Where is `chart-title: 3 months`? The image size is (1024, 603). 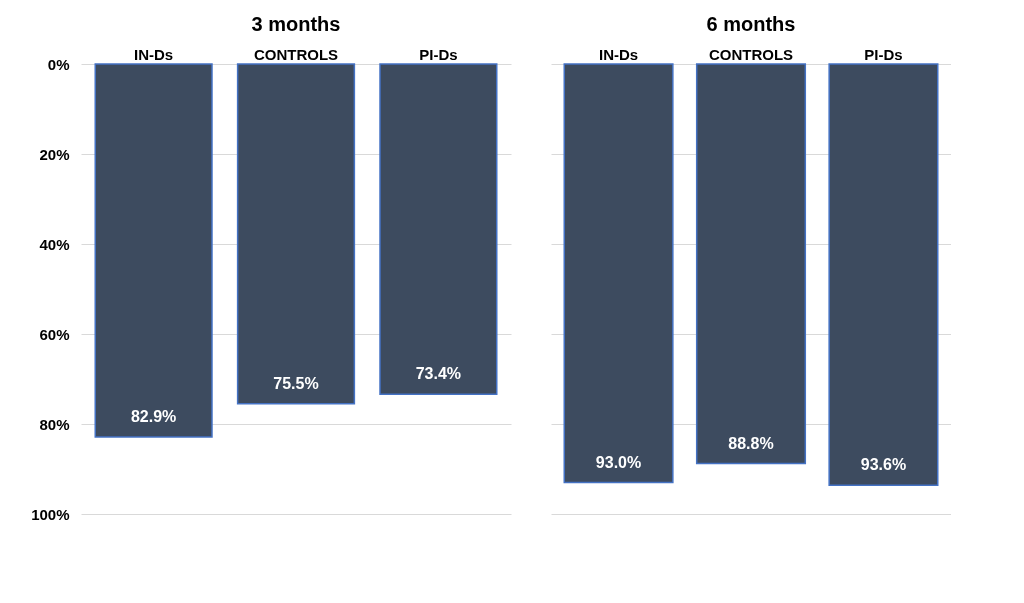 chart-title: 3 months is located at coordinates (296, 24).